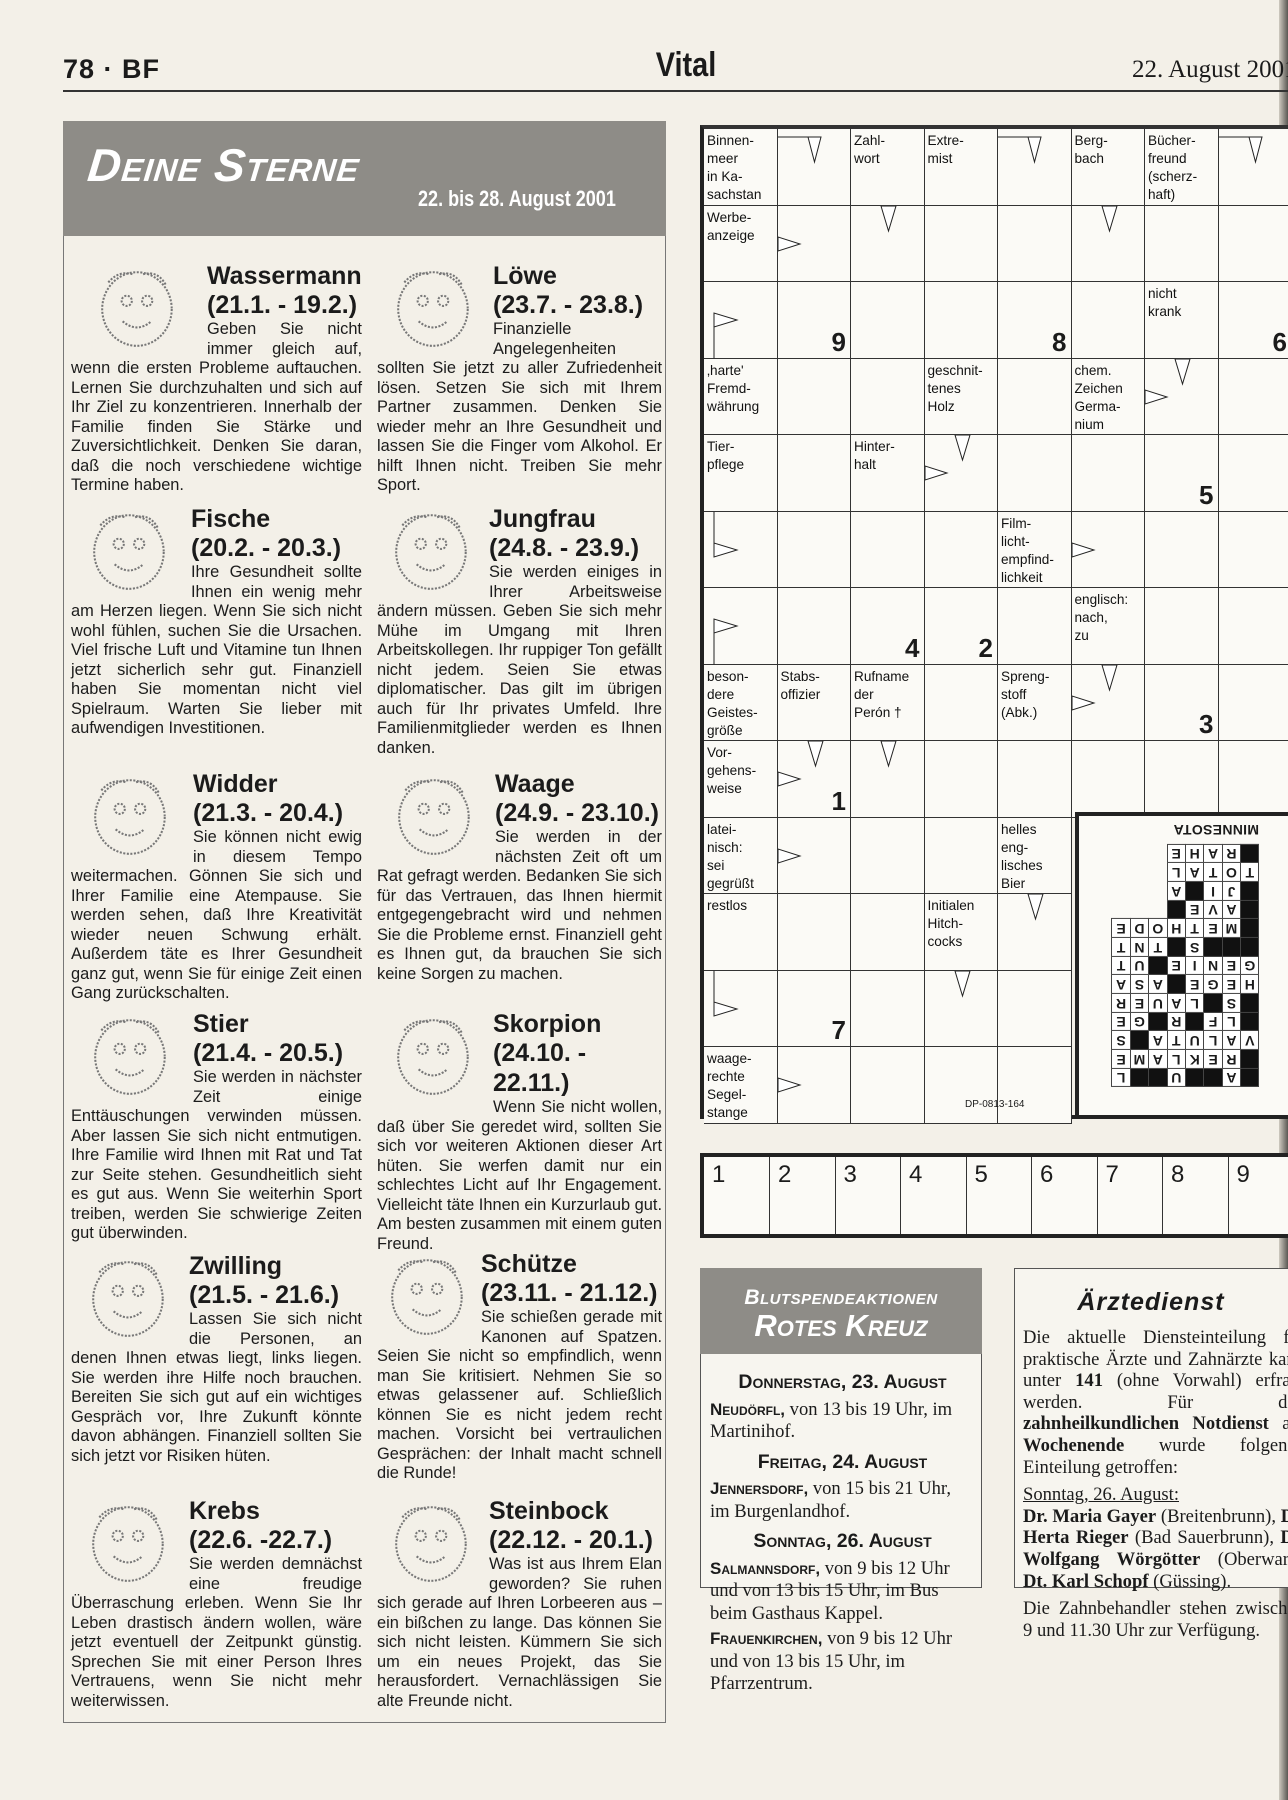 Image resolution: width=1288 pixels, height=1800 pixels. What do you see at coordinates (1213, 909) in the screenshot?
I see `solution-letter-cell: V` at bounding box center [1213, 909].